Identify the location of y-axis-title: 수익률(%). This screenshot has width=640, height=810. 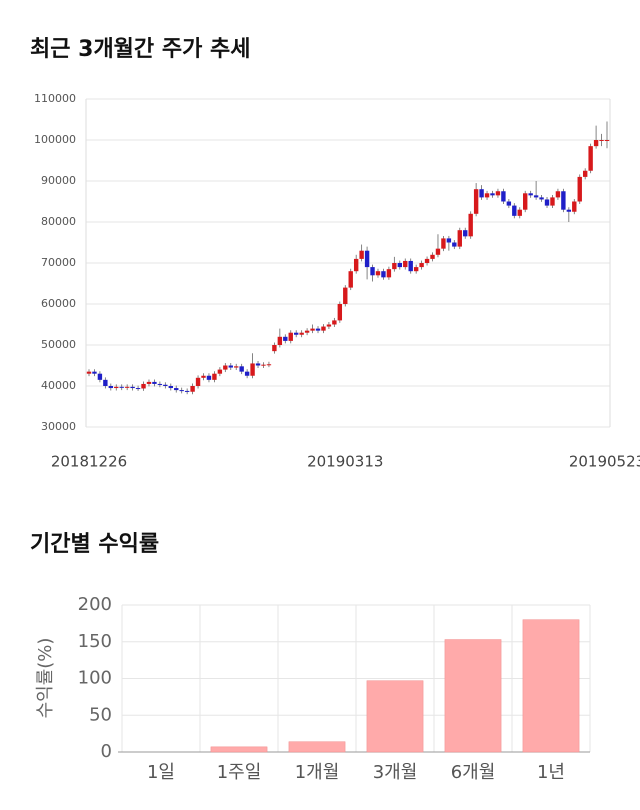
(45, 678).